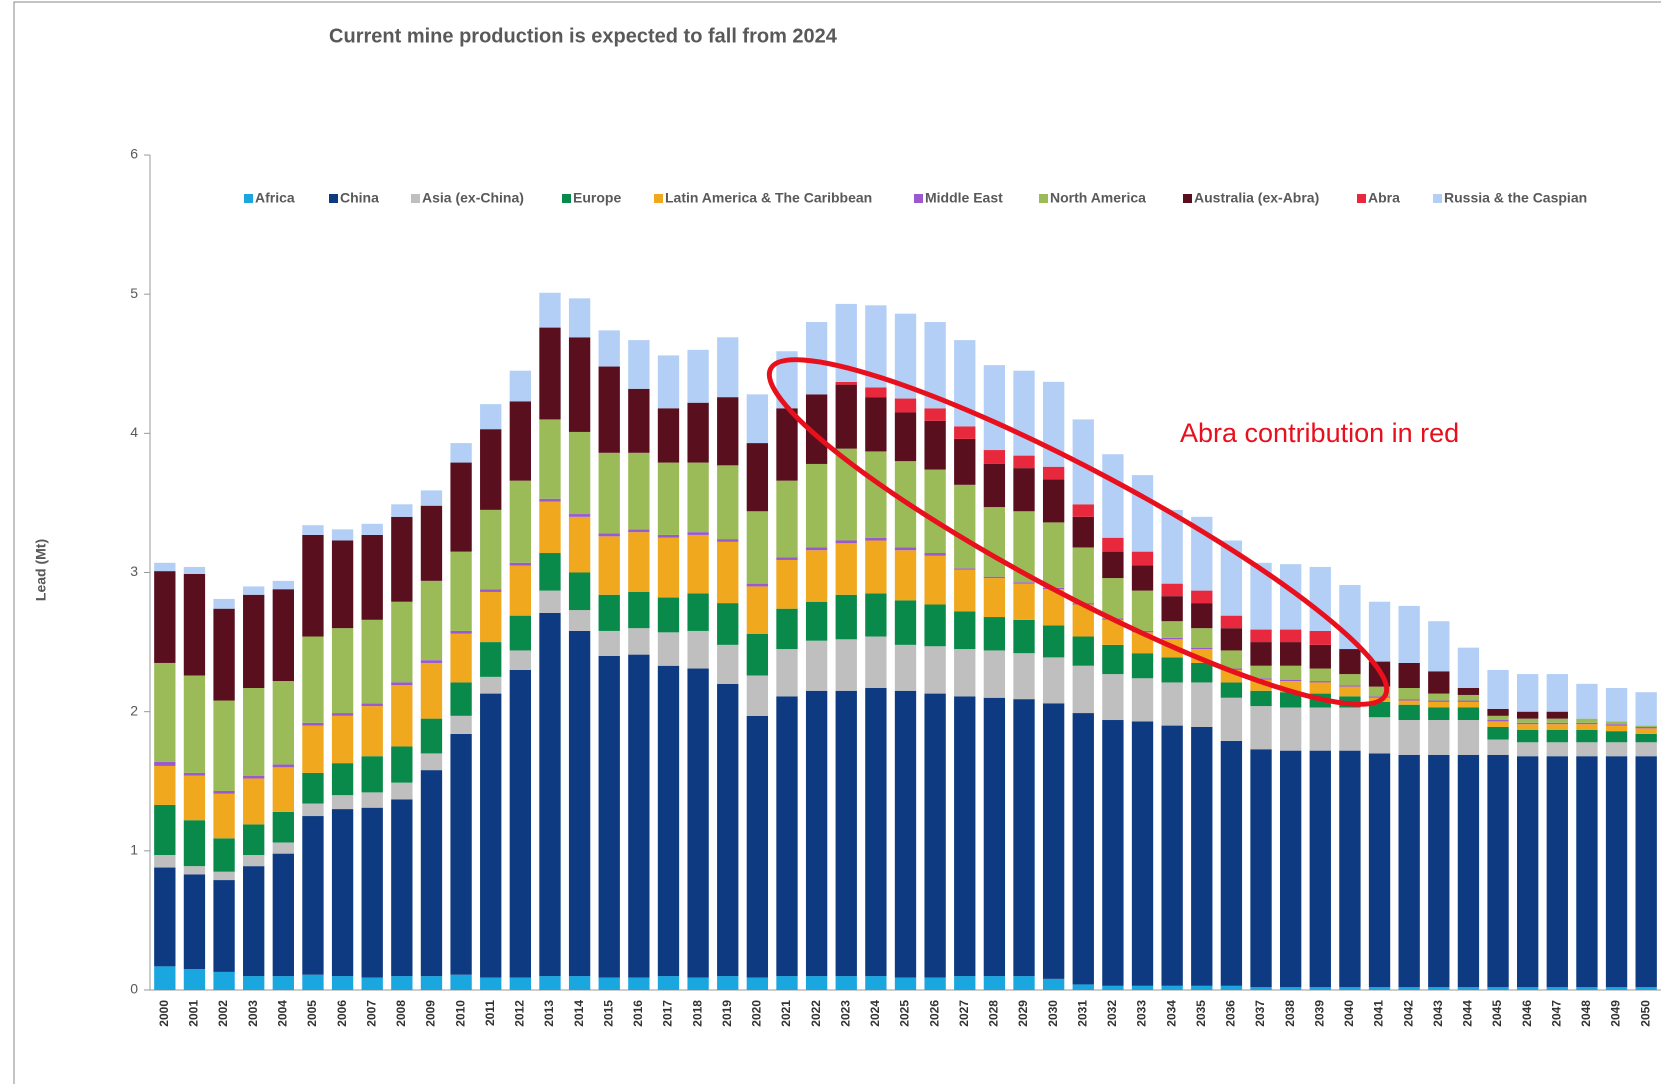 The height and width of the screenshot is (1089, 1661). Describe the element at coordinates (1231, 1013) in the screenshot. I see `x-tick-label: 2036` at that location.